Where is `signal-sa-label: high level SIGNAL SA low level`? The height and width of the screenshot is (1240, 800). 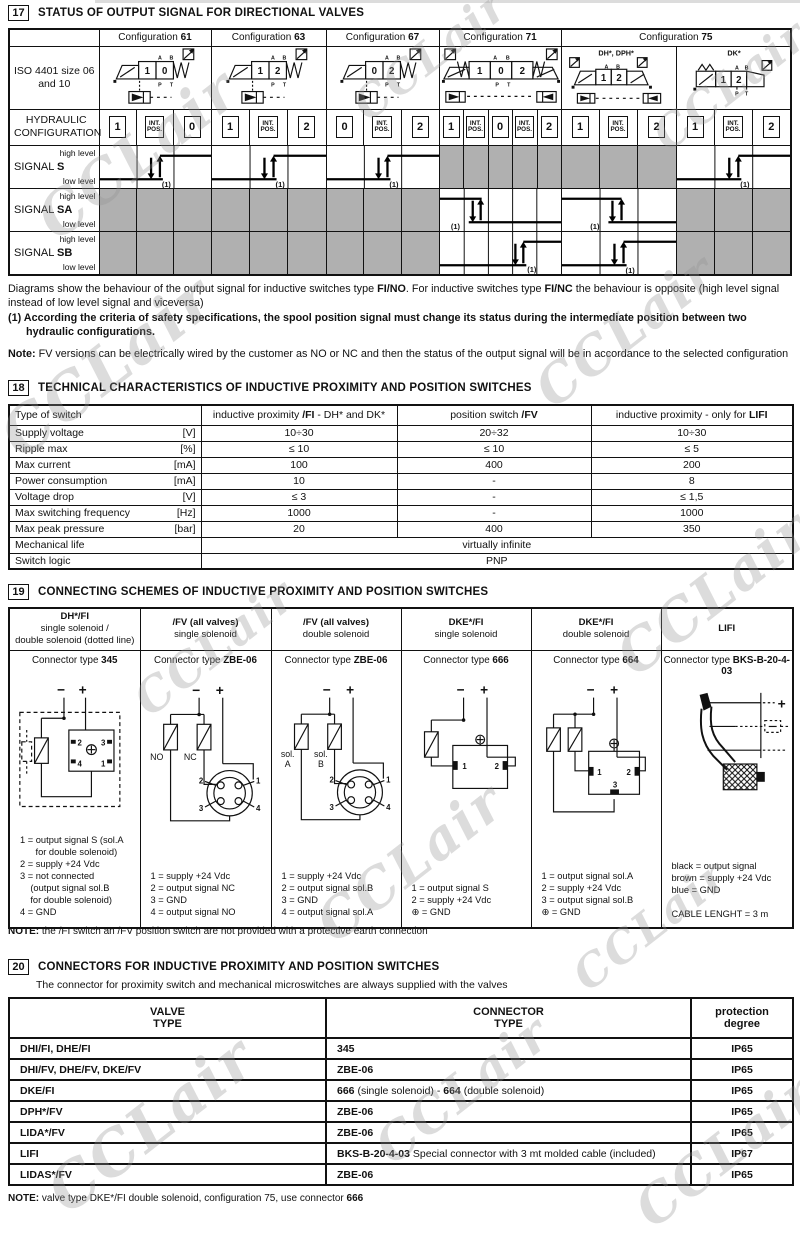 signal-sa-label: high level SIGNAL SA low level is located at coordinates (54, 209).